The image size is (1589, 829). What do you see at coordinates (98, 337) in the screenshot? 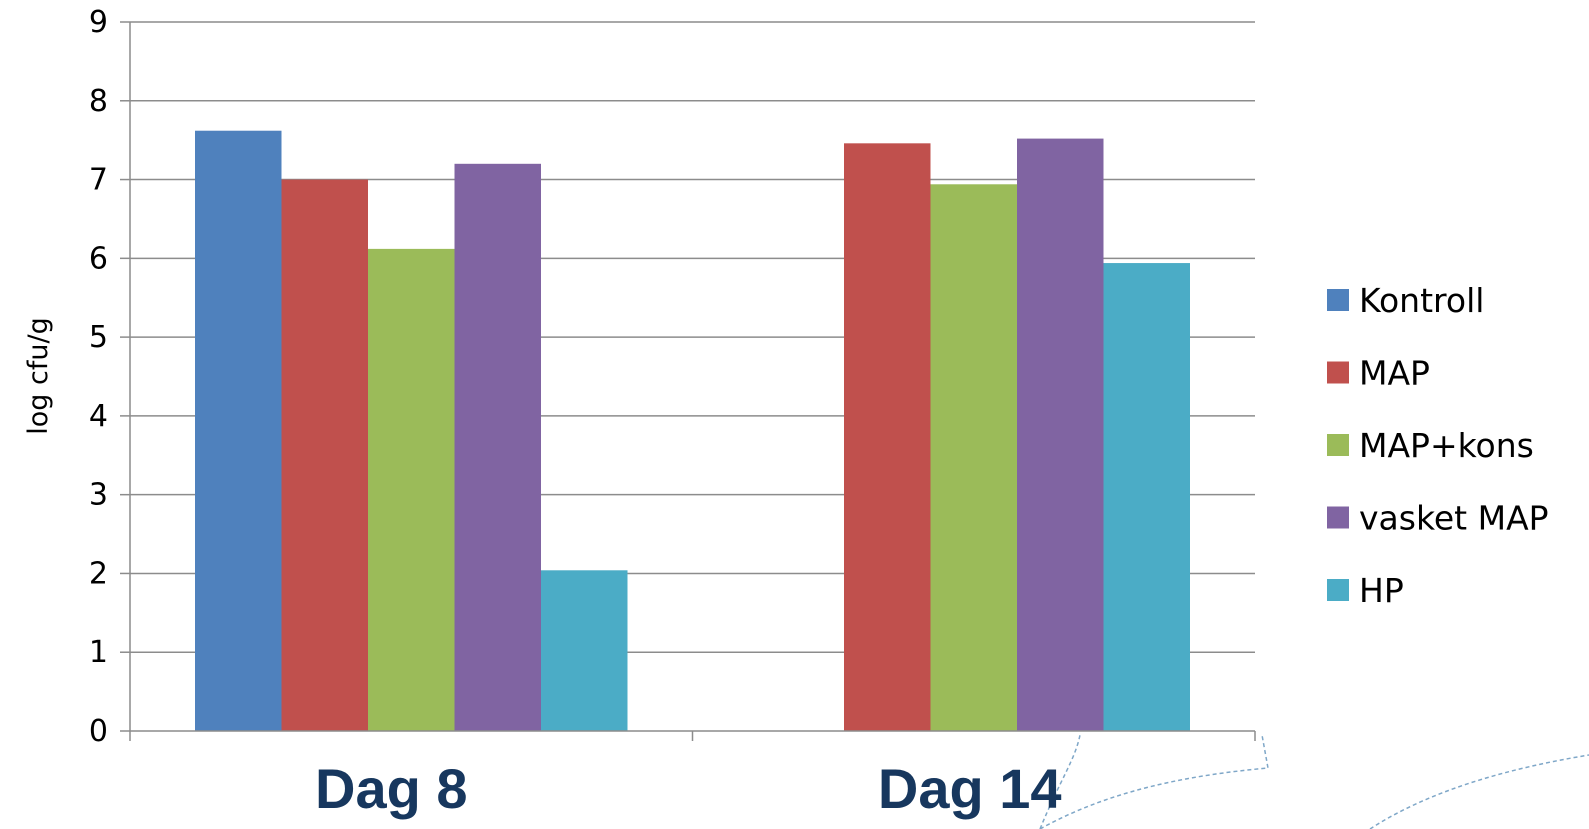
I see `y-tick-label: 5` at bounding box center [98, 337].